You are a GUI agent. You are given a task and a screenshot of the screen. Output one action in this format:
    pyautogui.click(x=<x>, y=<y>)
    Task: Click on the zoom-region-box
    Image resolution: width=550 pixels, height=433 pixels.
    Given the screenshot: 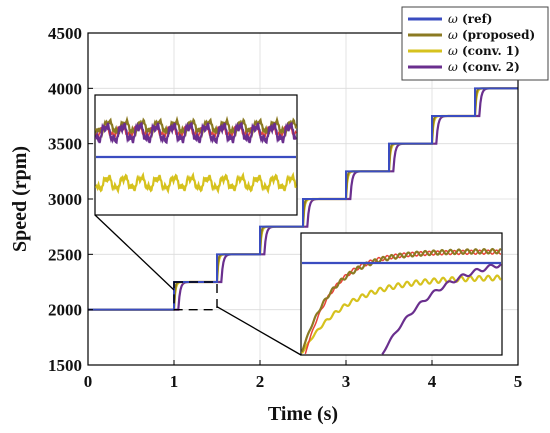 What is the action you would take?
    pyautogui.click(x=198, y=285)
    